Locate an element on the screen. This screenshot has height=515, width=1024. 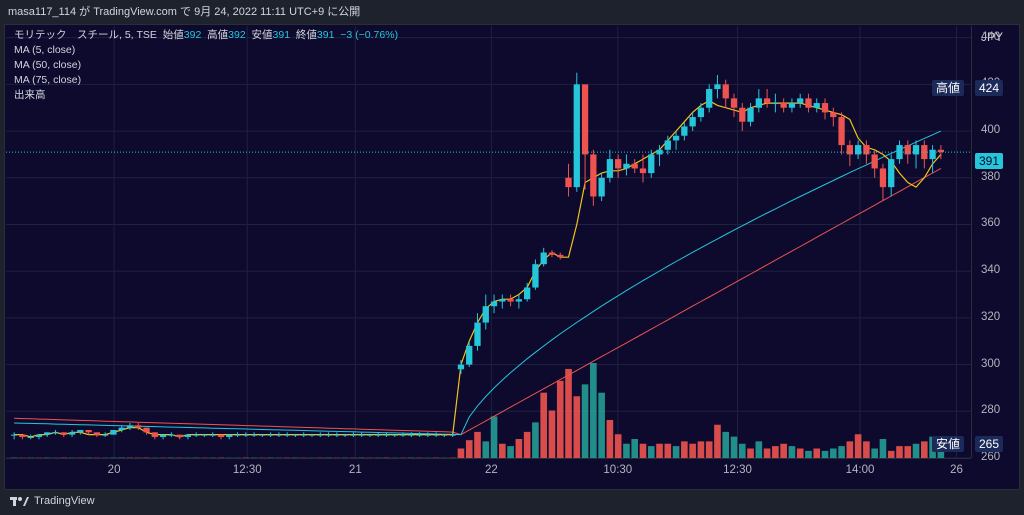
symbol-name: モリテック スチール, 5, TSE is located at coordinates (85, 35).